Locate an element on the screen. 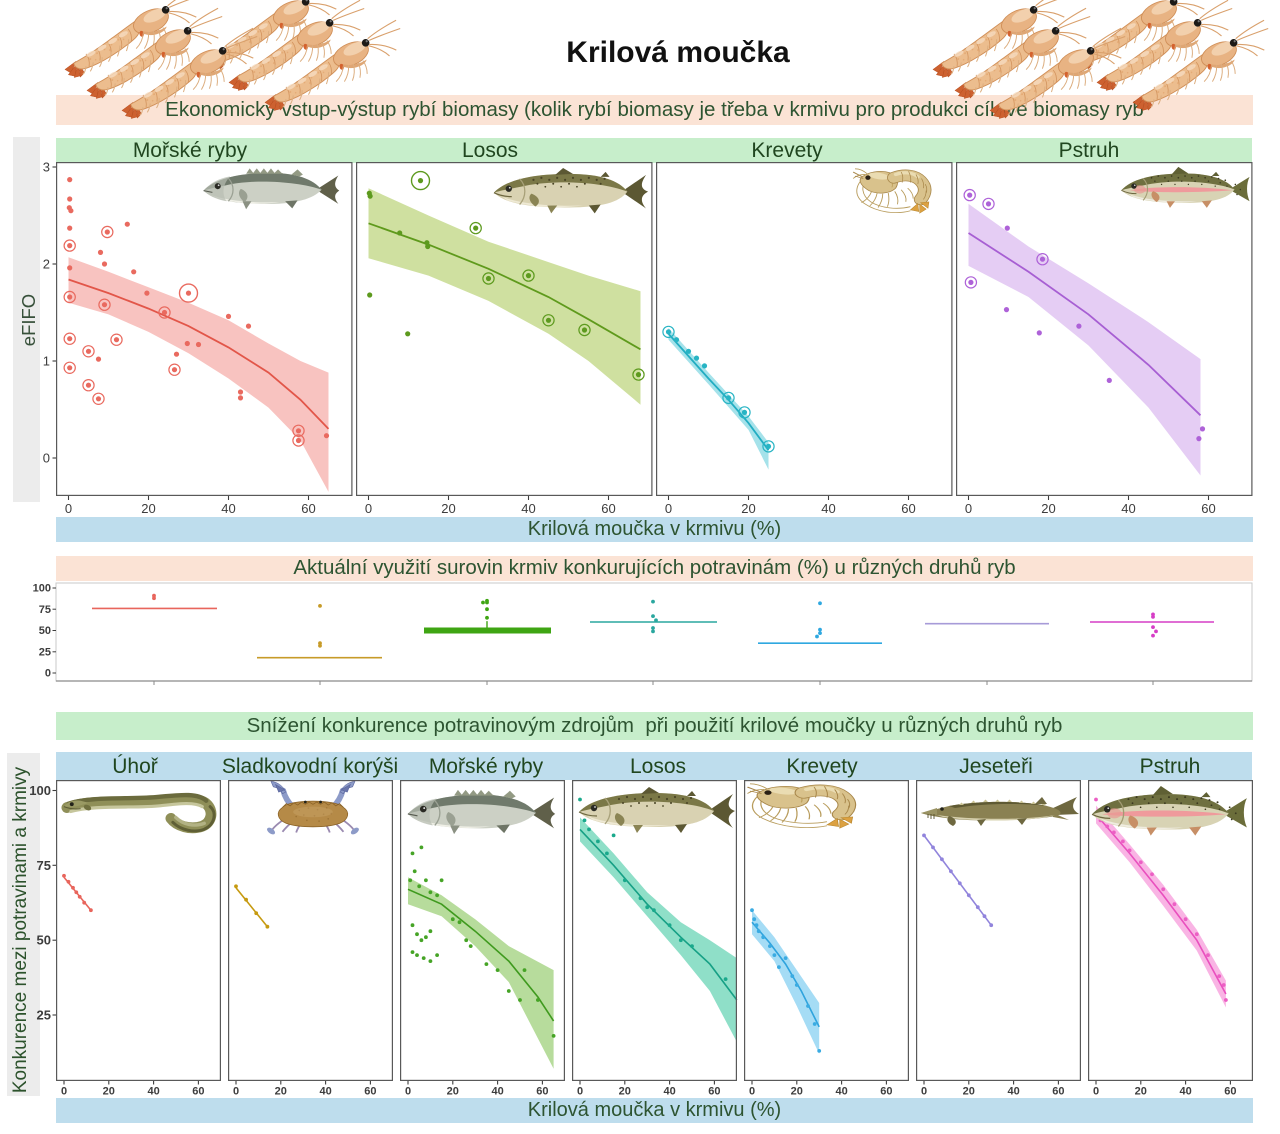 Image resolution: width=1280 pixels, height=1134 pixels. svg-text: 3 is located at coordinates (46, 168).